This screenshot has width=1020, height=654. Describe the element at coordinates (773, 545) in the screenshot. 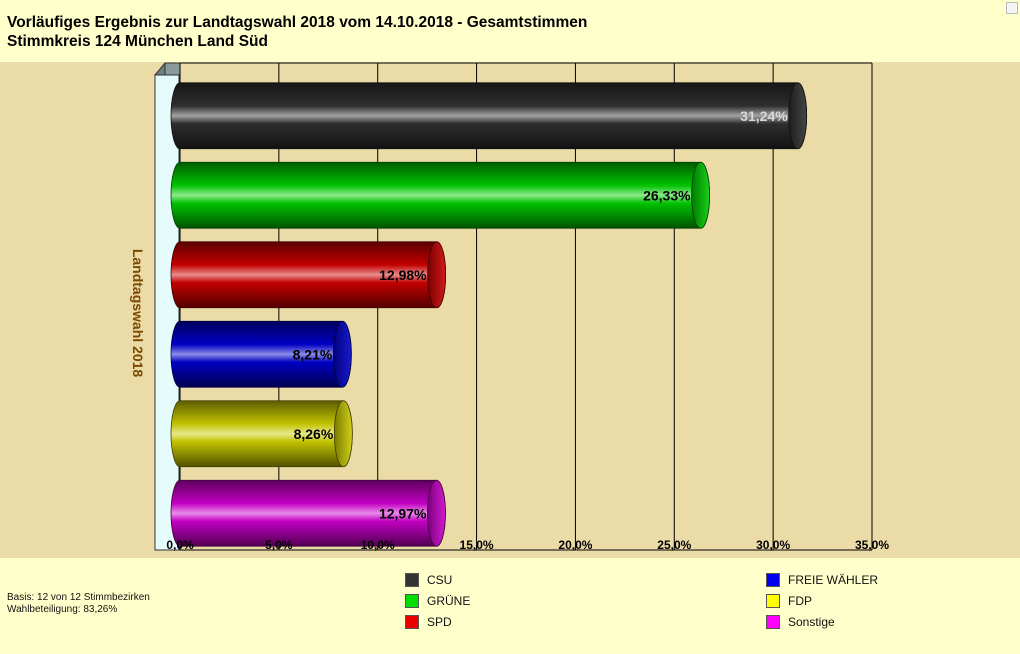

I see `x-tick-label: 30,0%` at that location.